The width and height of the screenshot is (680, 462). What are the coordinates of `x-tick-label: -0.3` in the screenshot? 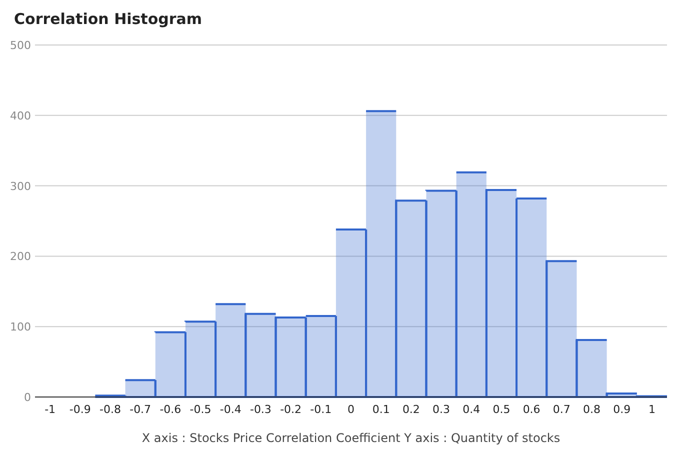 It's located at (261, 409).